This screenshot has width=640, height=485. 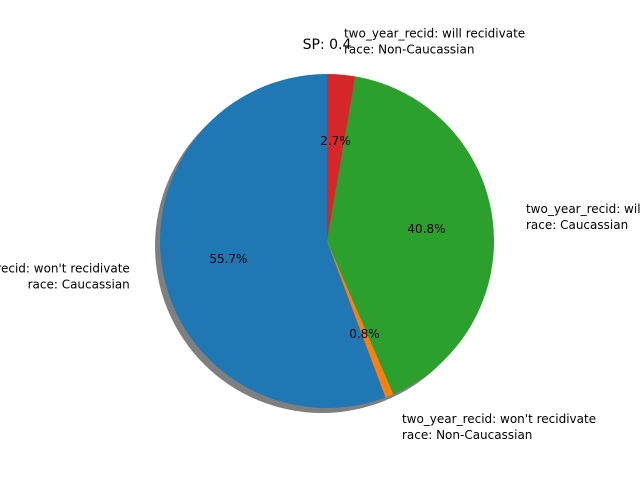 I want to click on chart-title: SP: 0.4, so click(x=327, y=45).